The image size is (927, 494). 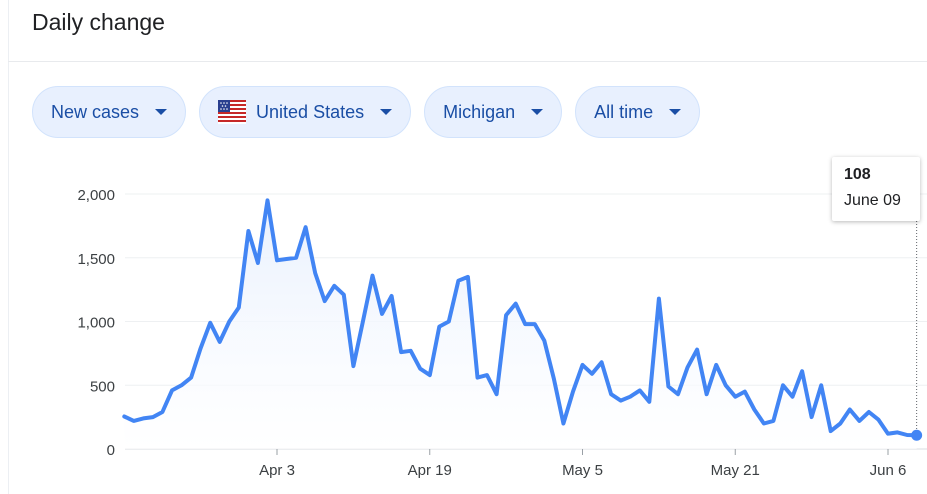 I want to click on x-tick-label: Apr 3, so click(x=277, y=470).